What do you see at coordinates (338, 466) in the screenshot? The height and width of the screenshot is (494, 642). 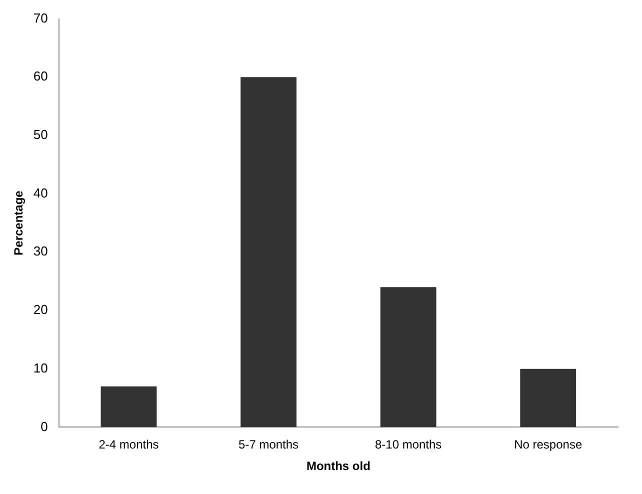 I see `x-axis-title: Months old` at bounding box center [338, 466].